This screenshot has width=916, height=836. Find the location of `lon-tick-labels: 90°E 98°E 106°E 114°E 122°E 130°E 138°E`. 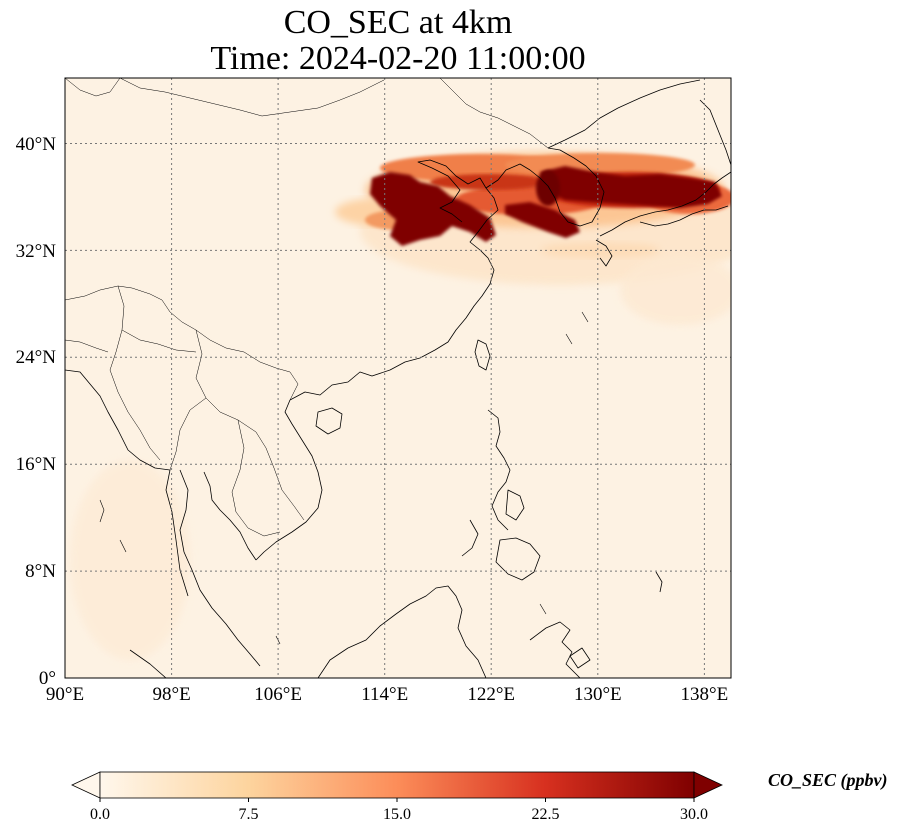

lon-tick-labels: 90°E 98°E 106°E 114°E 122°E 130°E 138°E is located at coordinates (387, 694).